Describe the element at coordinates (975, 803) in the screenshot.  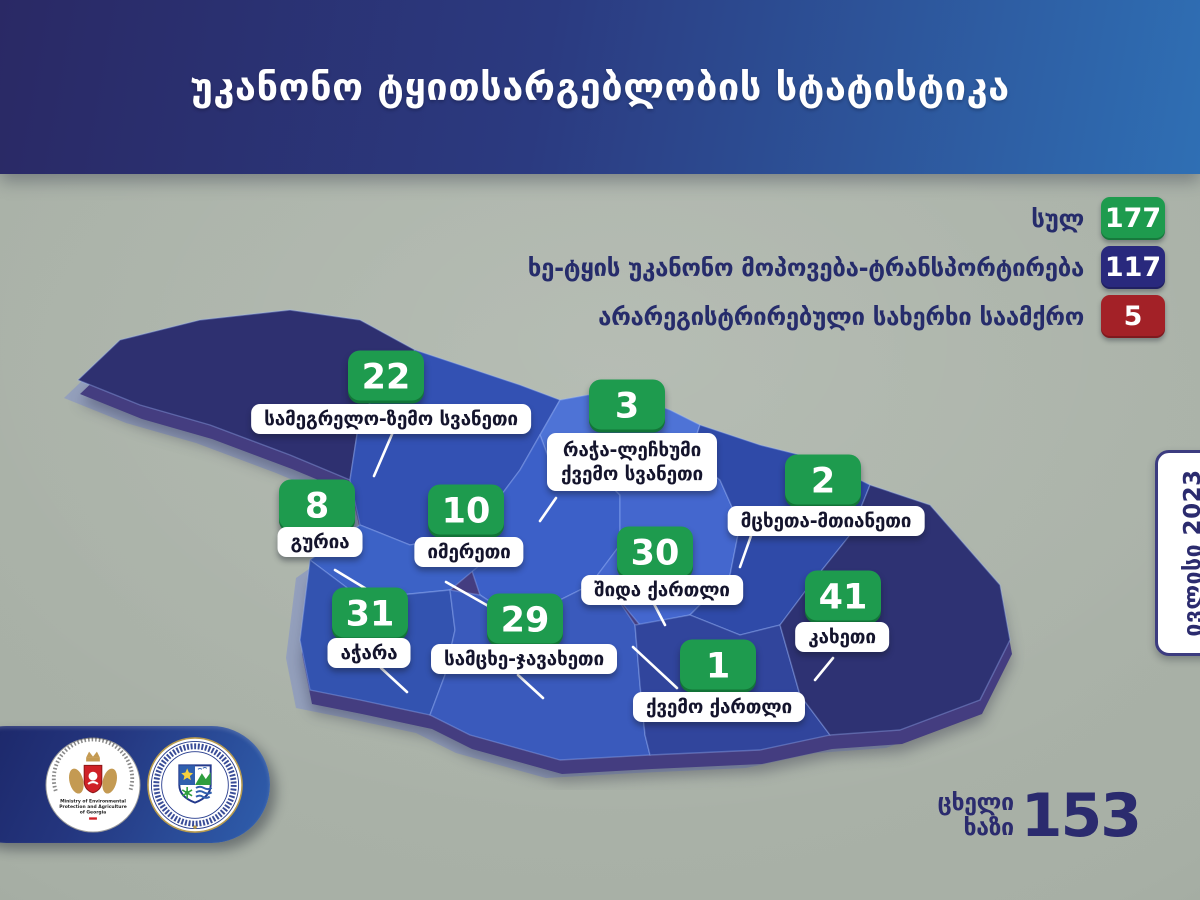
I see `hotline-word-1: ცხელი` at that location.